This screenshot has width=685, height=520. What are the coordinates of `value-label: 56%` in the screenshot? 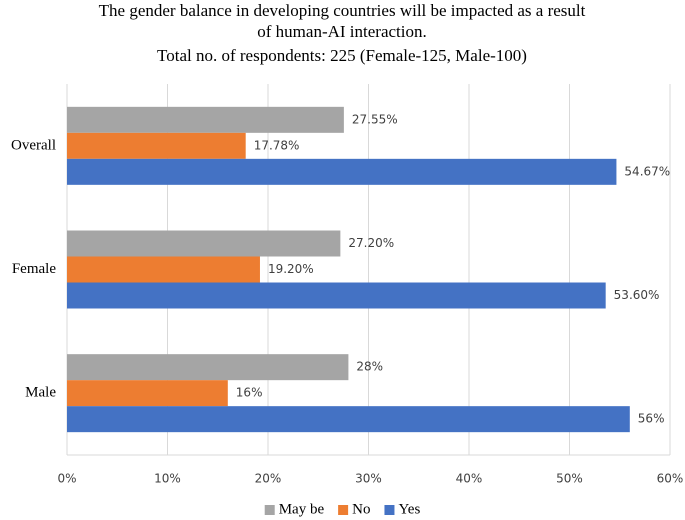 It's located at (651, 419).